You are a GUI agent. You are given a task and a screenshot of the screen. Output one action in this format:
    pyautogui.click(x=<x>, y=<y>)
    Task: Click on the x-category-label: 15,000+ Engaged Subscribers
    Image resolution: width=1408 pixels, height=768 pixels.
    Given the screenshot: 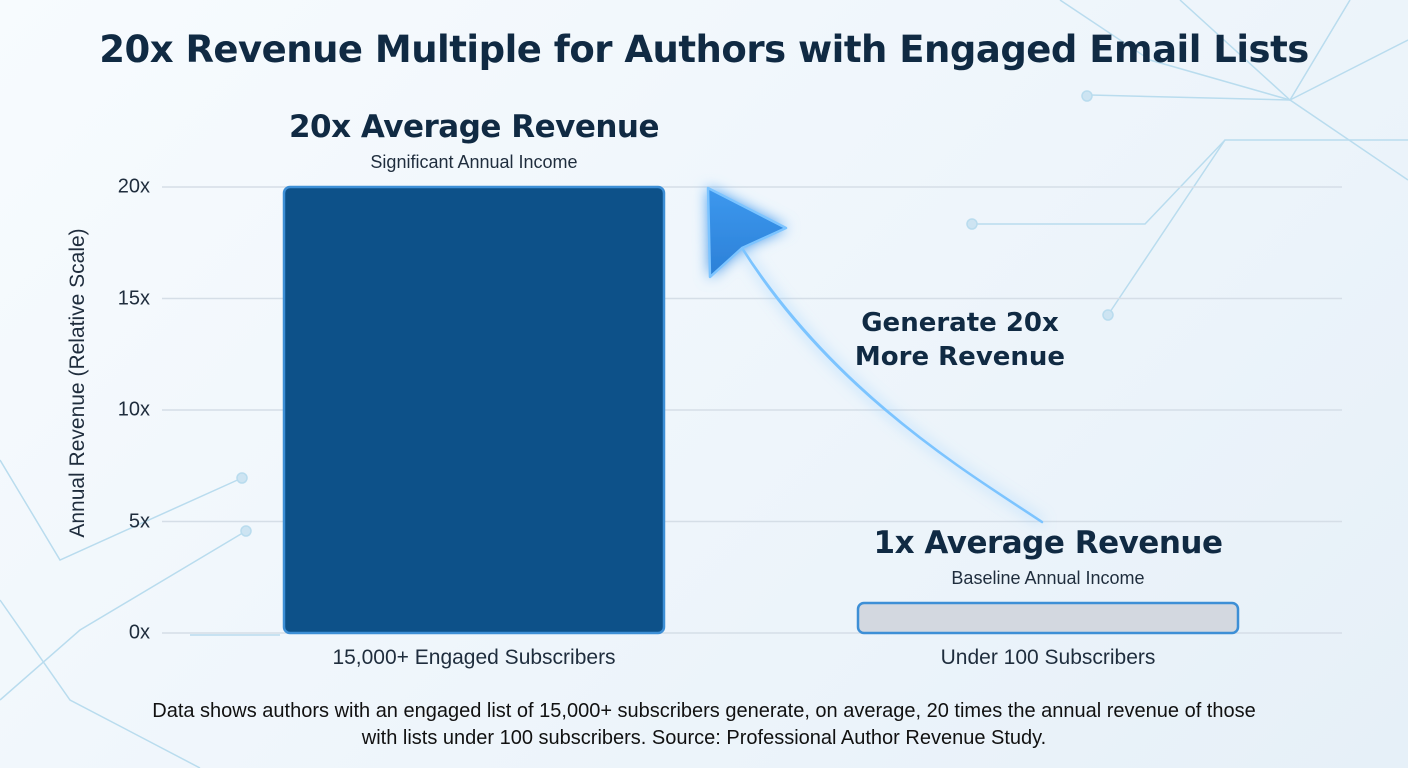 What is the action you would take?
    pyautogui.click(x=474, y=657)
    